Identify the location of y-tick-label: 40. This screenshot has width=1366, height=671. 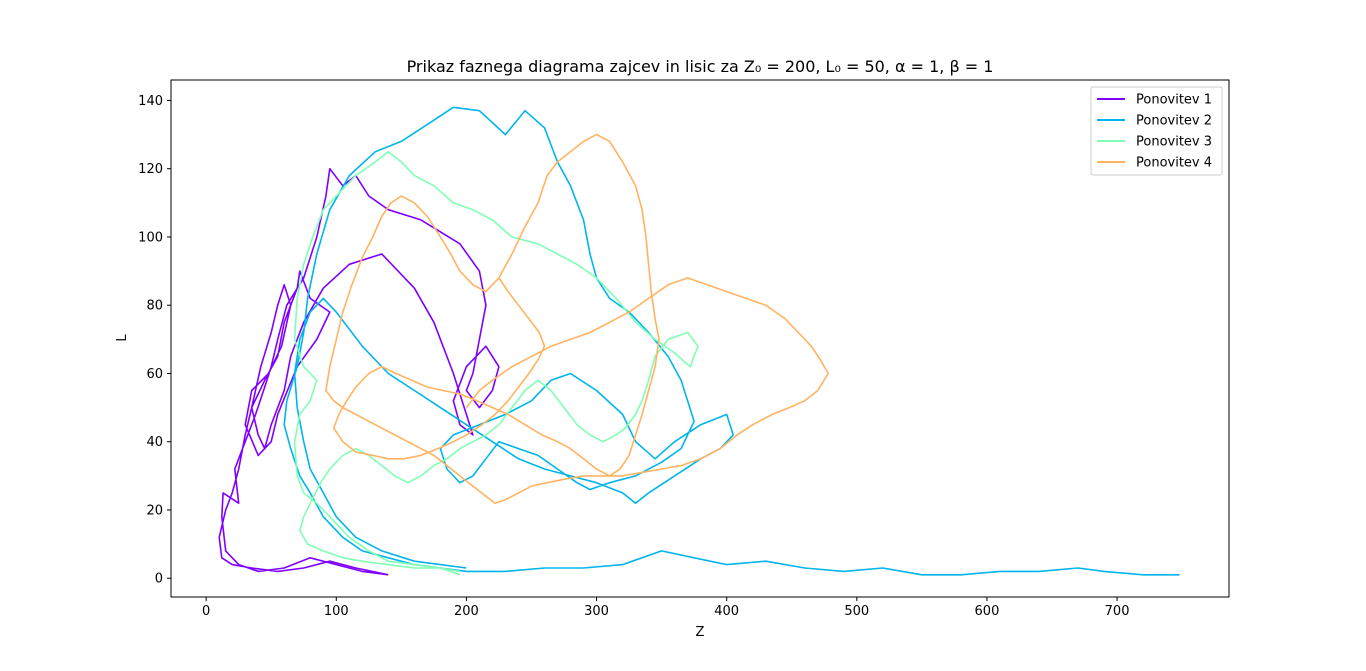
(154, 442).